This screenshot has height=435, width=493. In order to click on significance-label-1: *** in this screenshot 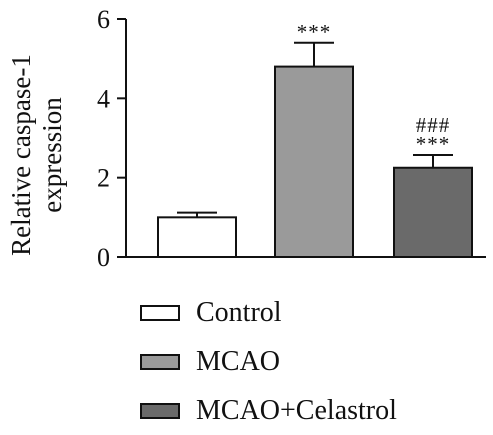, I will do `click(314, 32)`.